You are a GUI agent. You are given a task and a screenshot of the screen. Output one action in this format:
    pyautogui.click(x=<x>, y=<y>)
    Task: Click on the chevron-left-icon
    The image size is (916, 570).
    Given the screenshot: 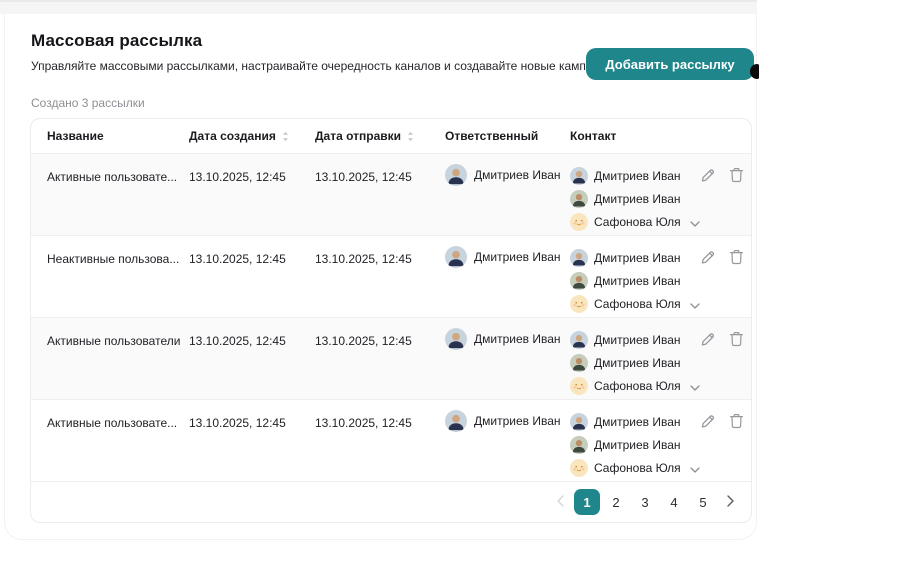 What is the action you would take?
    pyautogui.click(x=560, y=502)
    